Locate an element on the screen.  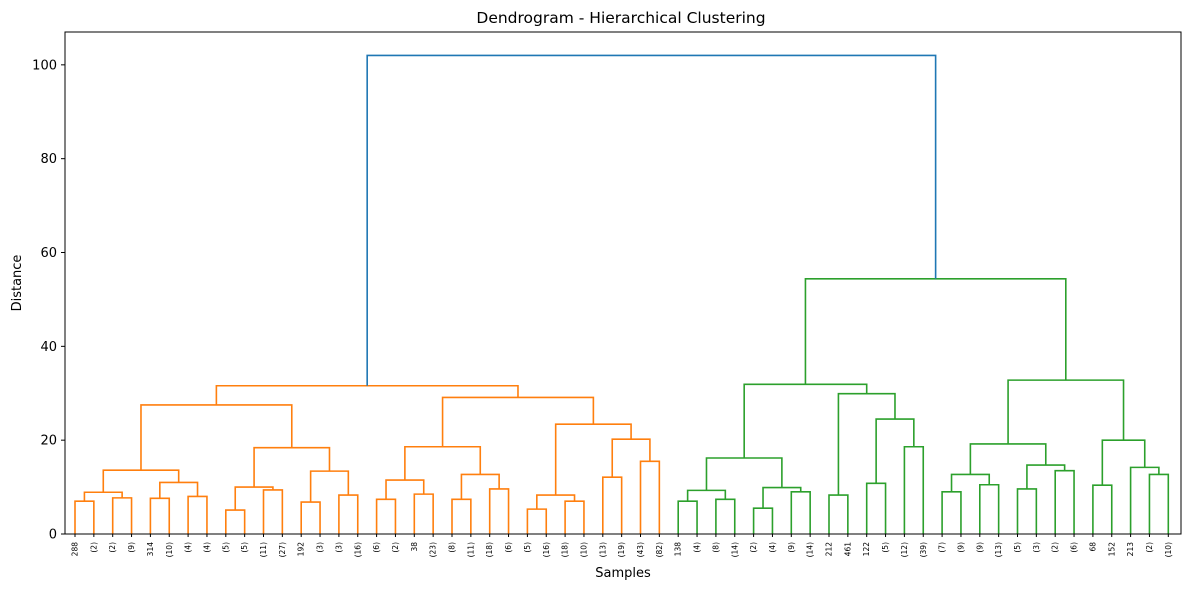
leaf-label: 212 is located at coordinates (829, 549).